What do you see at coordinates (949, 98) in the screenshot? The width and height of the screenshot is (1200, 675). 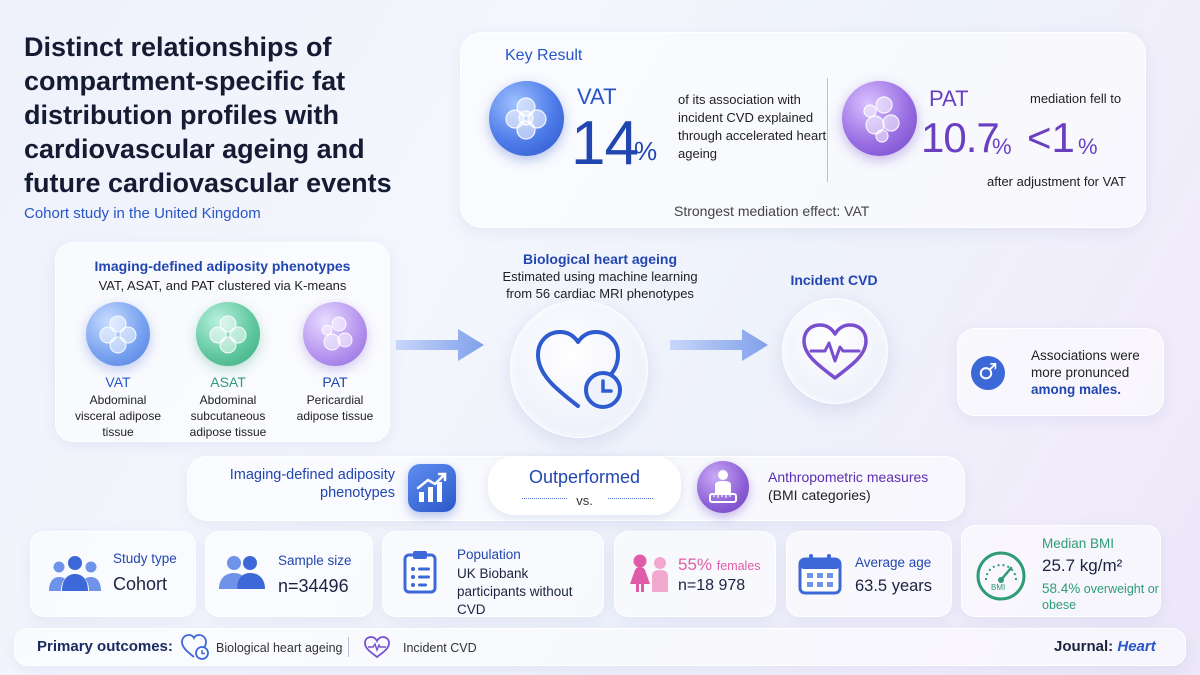 I see `pat-key-name: PAT` at bounding box center [949, 98].